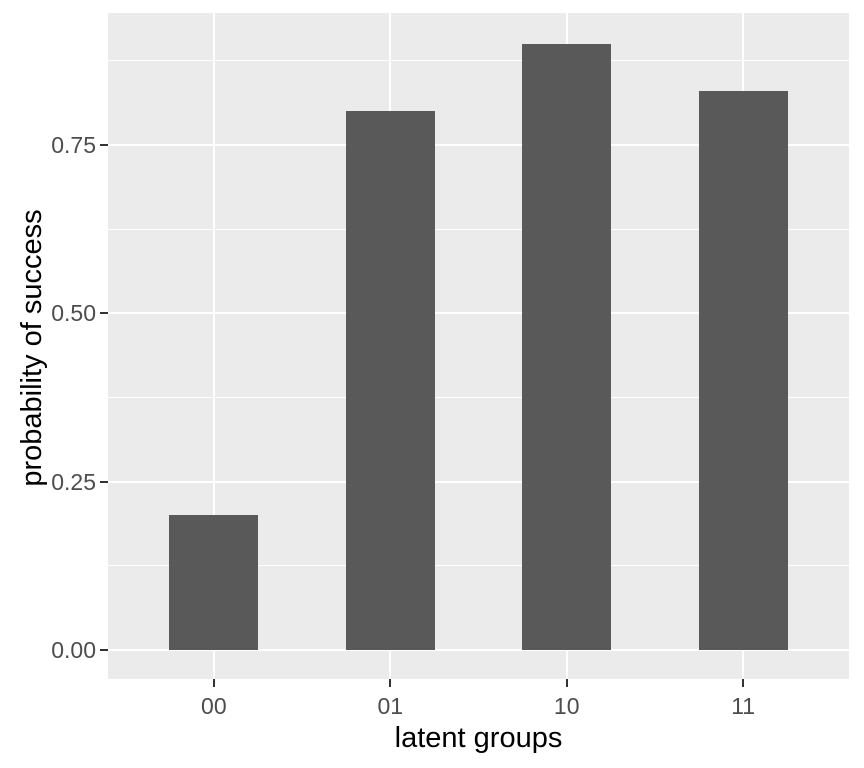 This screenshot has width=864, height=768. I want to click on y-tick-label: 0.00, so click(73, 650).